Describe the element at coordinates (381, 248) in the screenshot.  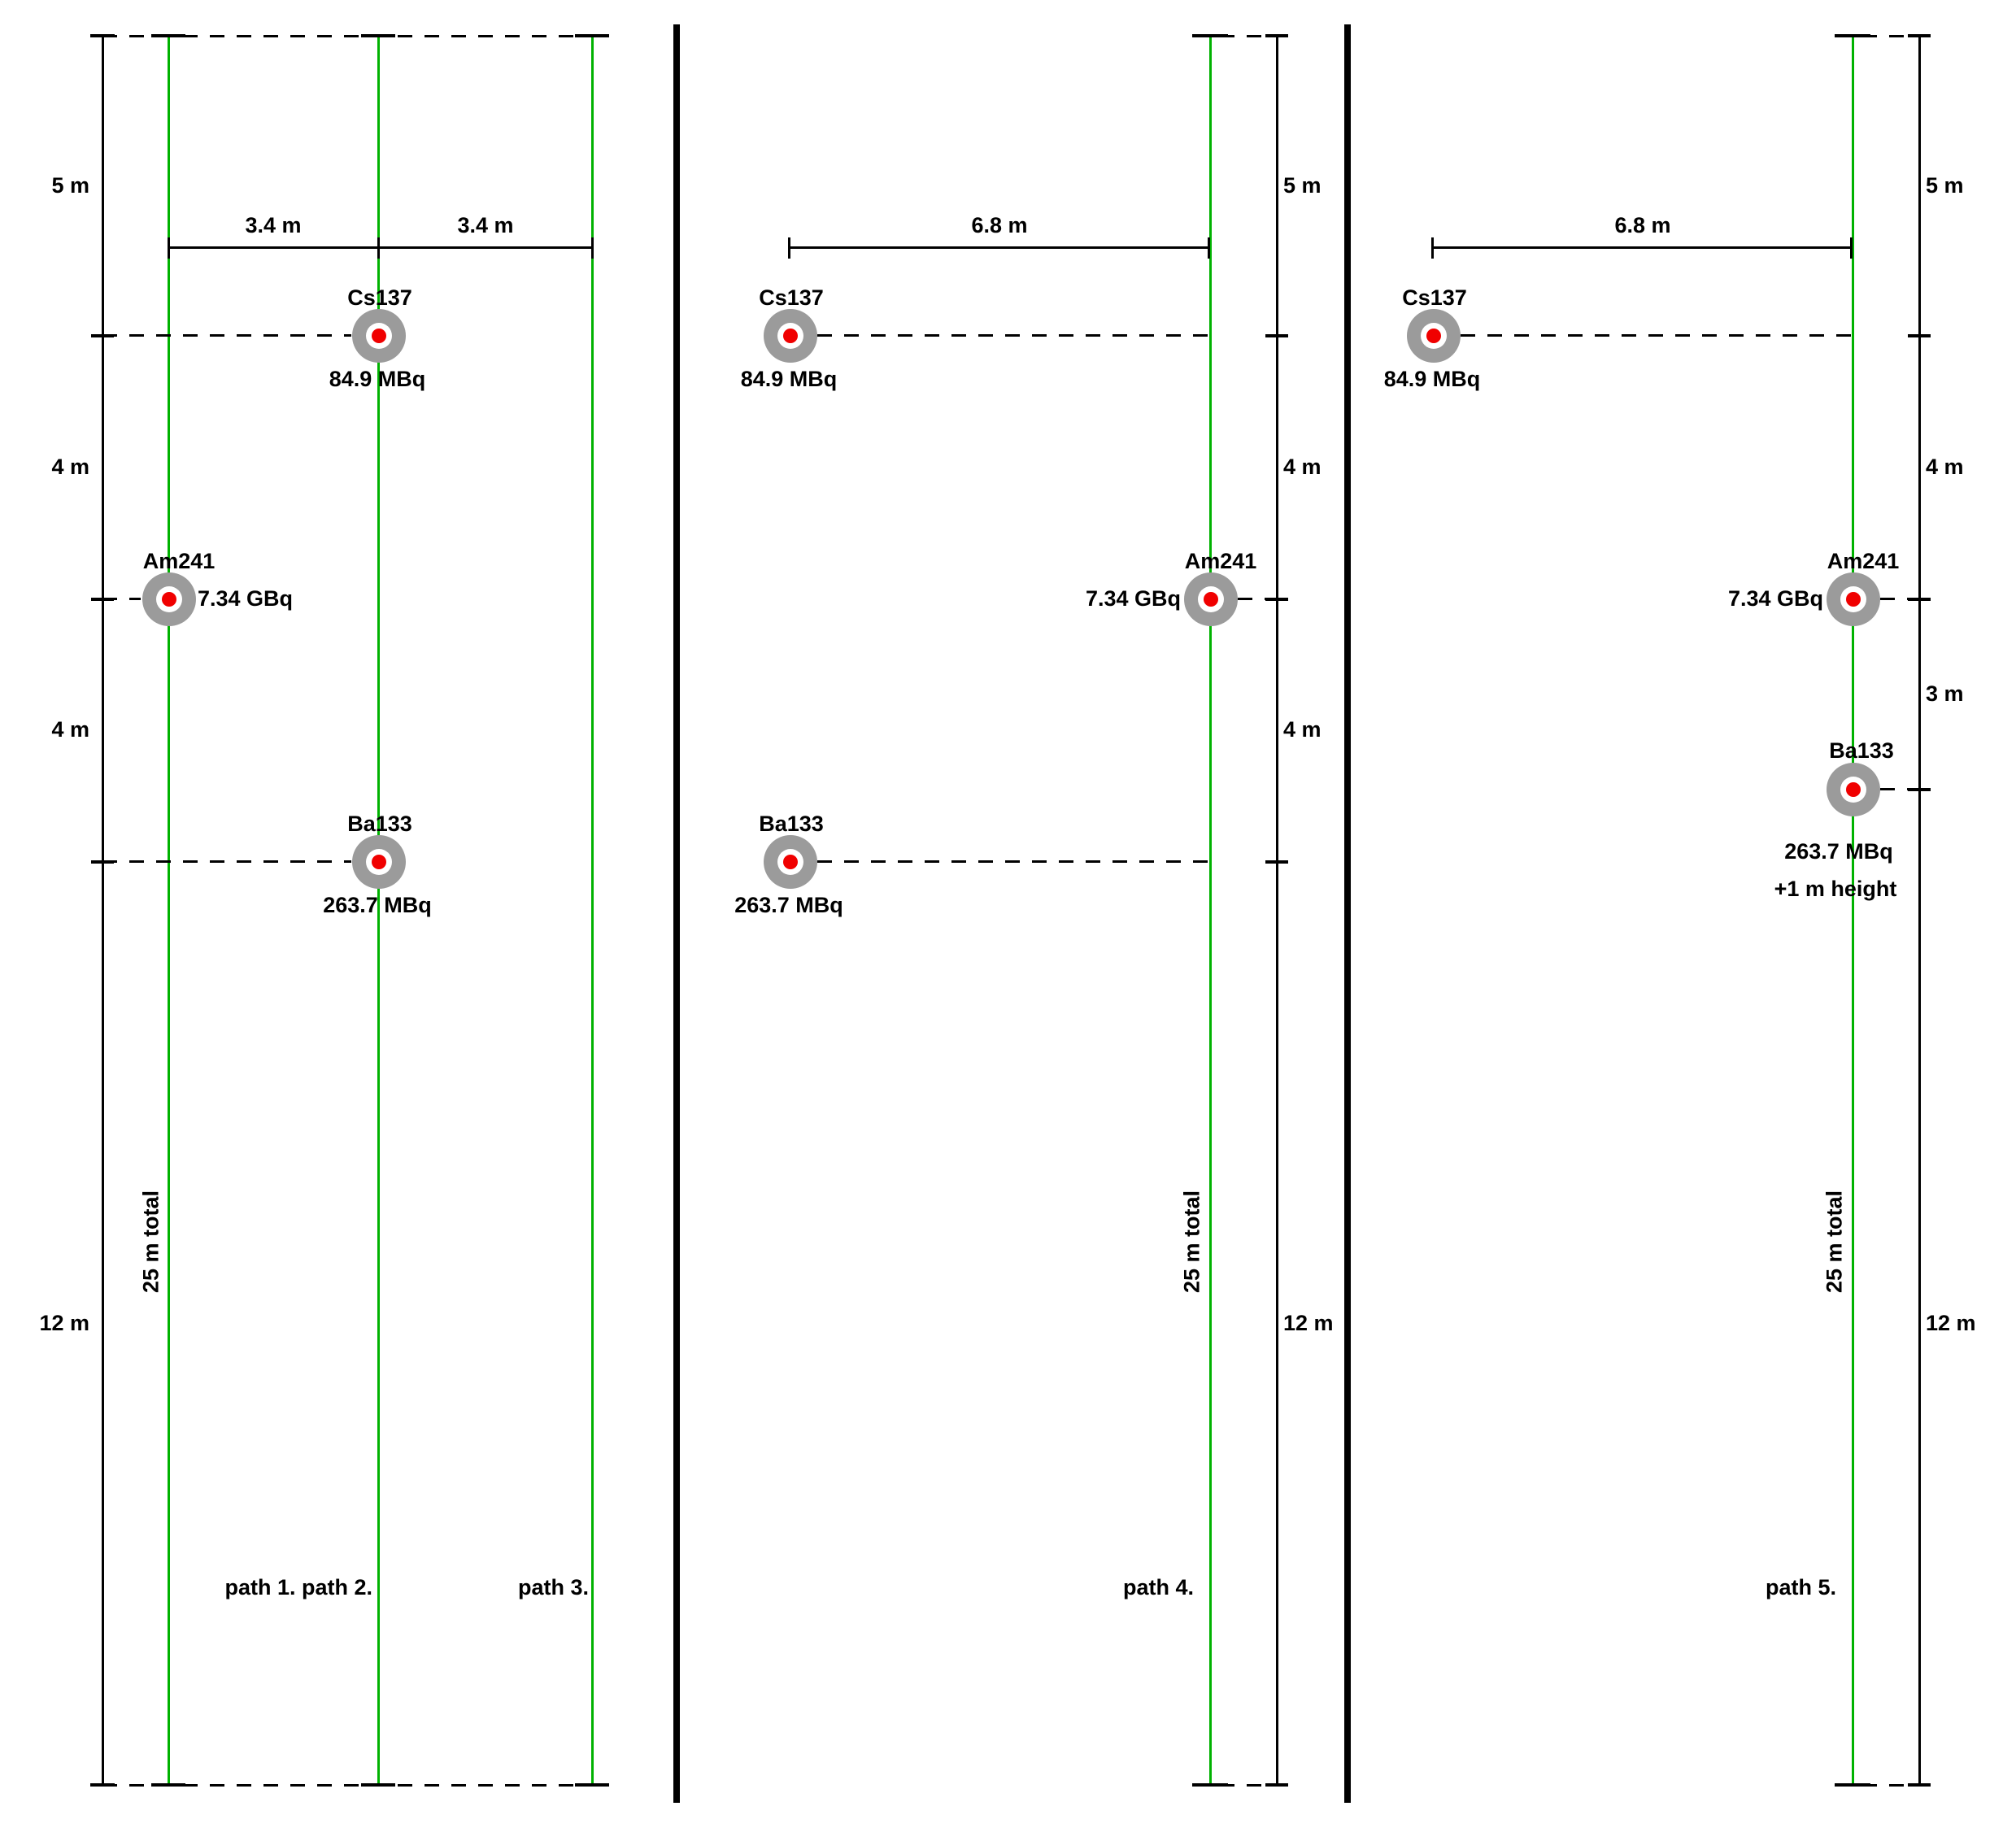
I see `dimension-line-p1` at that location.